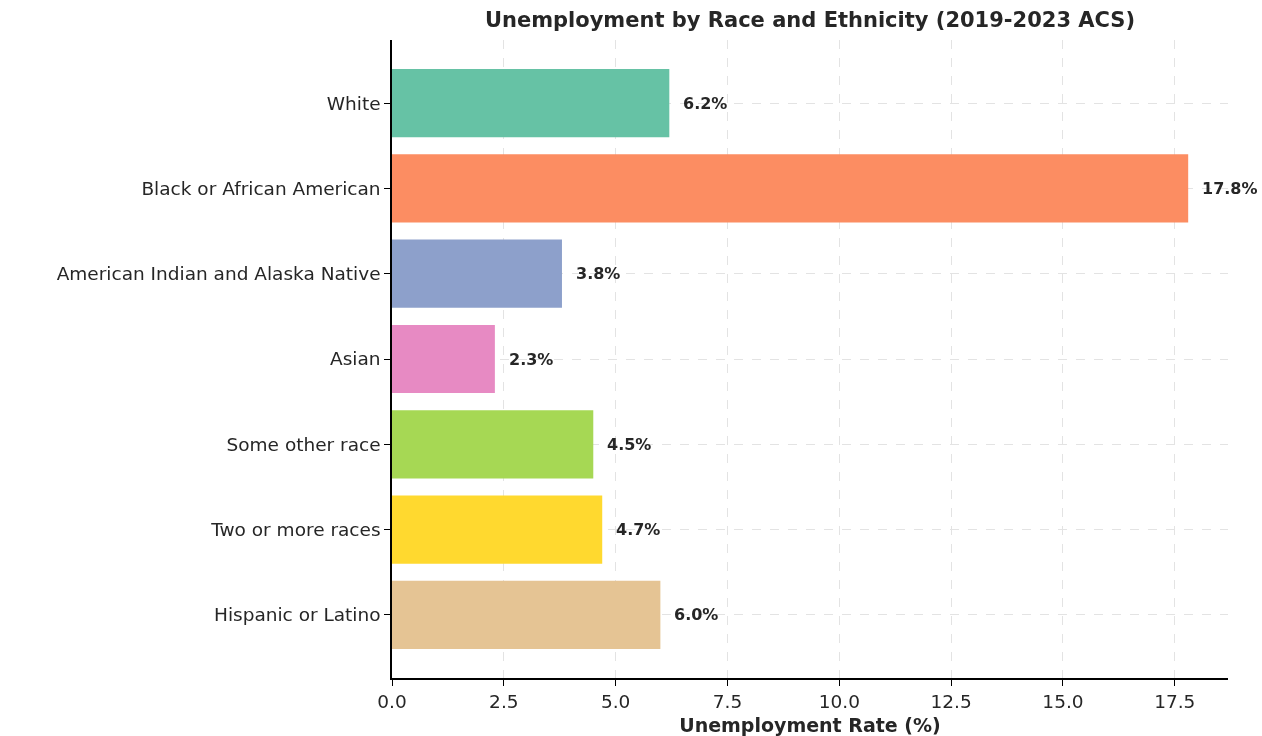  I want to click on y-tick-label: American Indian and Alaska Native, so click(218, 274).